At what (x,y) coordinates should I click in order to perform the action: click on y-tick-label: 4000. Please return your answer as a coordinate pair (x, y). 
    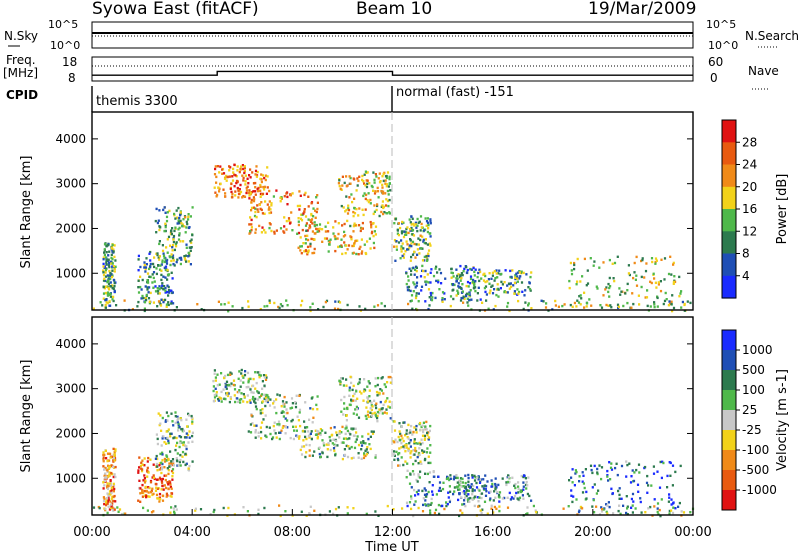
    Looking at the image, I should click on (70, 344).